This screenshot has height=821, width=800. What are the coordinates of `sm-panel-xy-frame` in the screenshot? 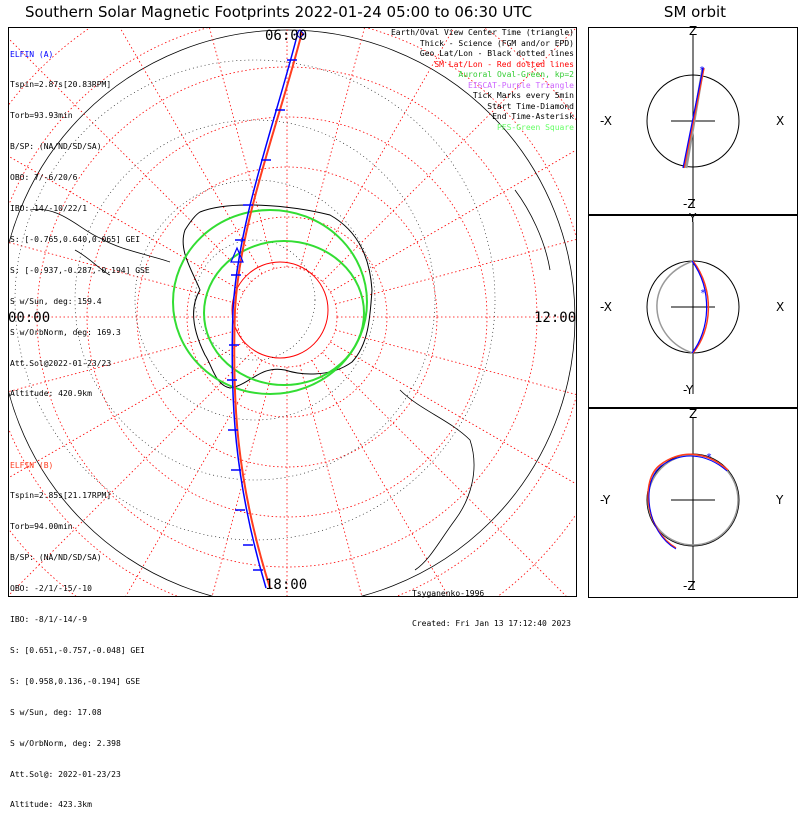 It's located at (693, 311).